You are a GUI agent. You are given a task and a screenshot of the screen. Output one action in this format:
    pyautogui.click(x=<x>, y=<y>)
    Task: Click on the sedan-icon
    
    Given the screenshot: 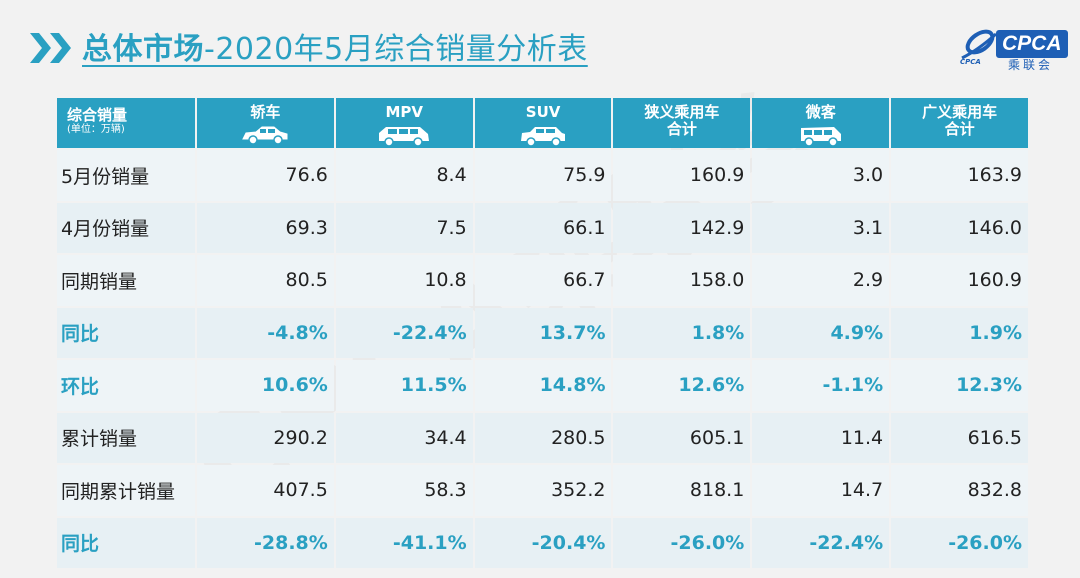 What is the action you would take?
    pyautogui.click(x=265, y=135)
    